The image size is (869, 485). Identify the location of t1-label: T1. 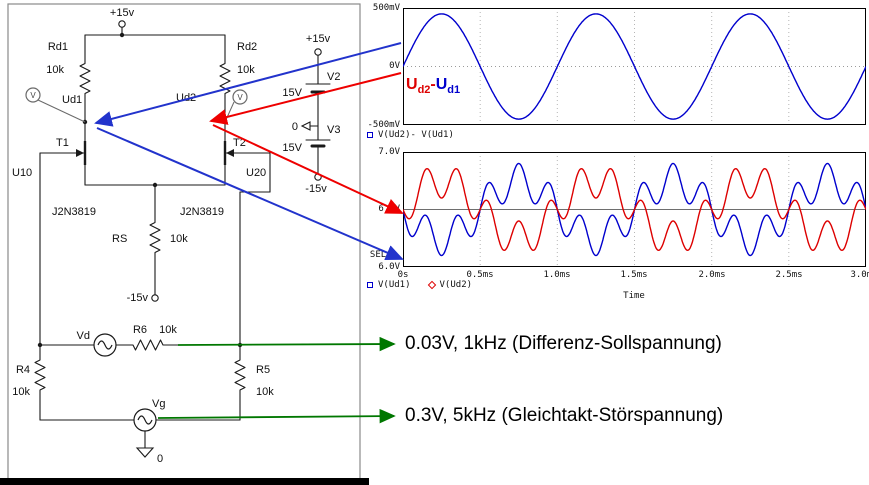
(62, 143).